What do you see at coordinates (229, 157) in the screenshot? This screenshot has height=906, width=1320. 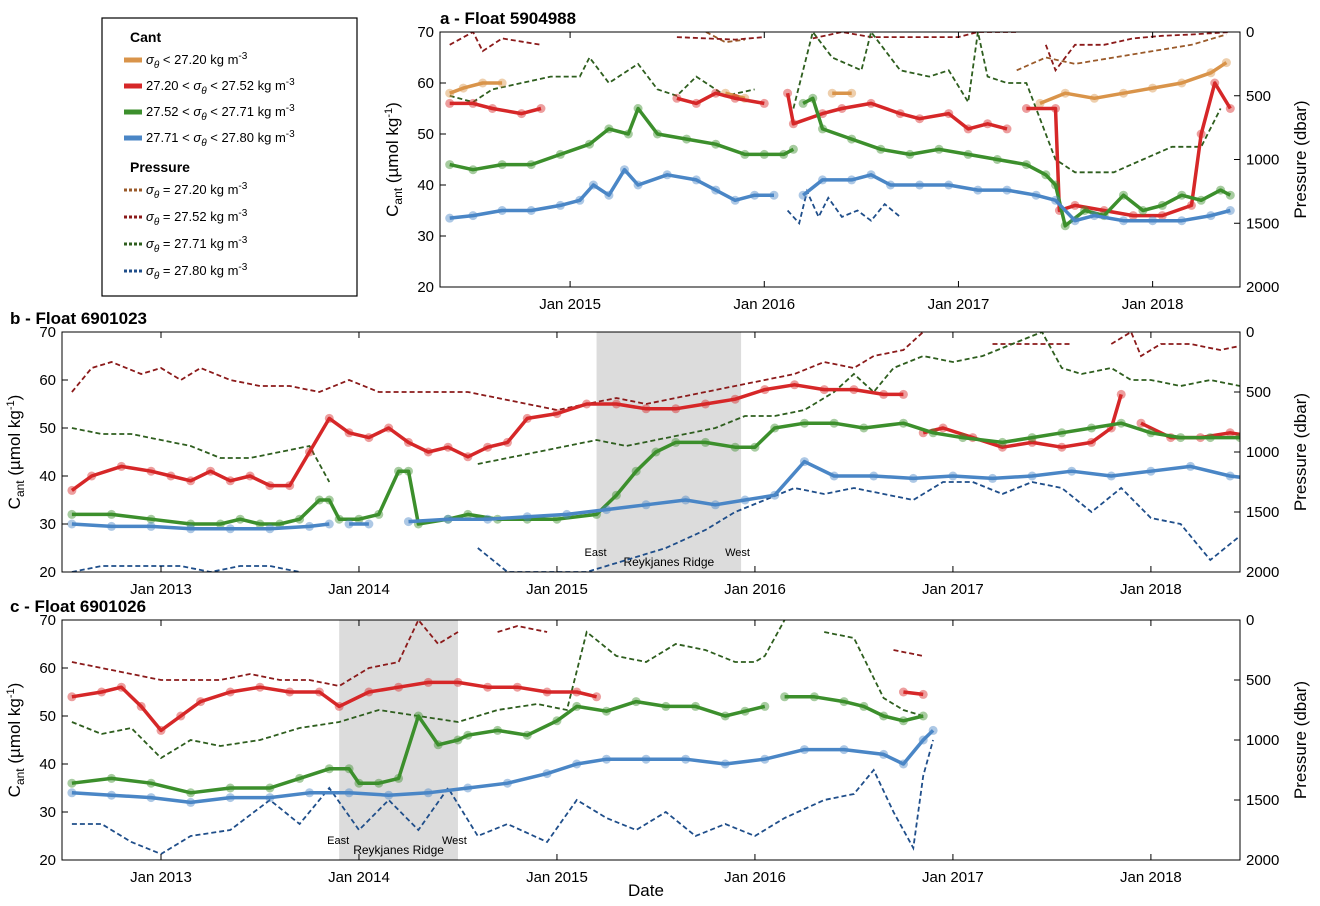 I see `legend-box` at bounding box center [229, 157].